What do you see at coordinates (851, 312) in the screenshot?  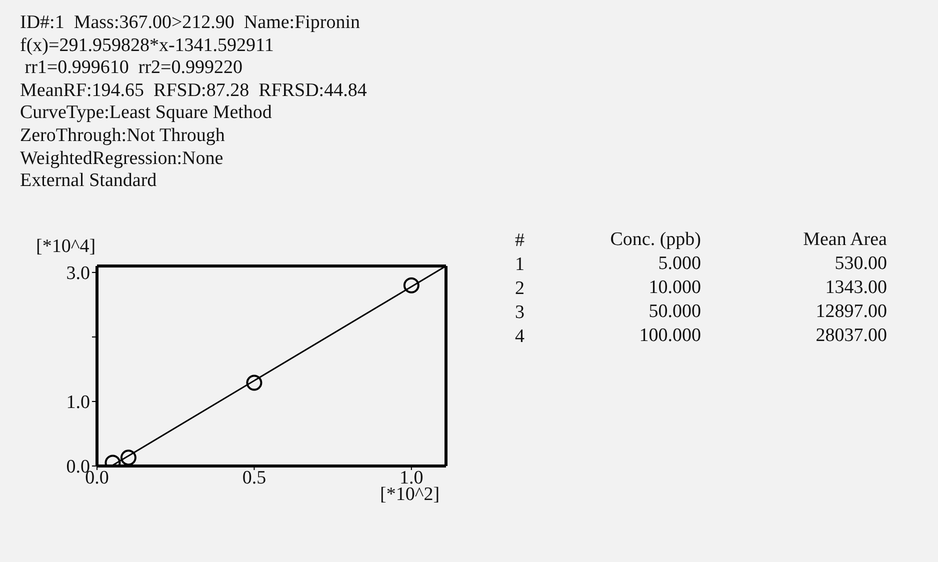 I see `text: 12897.00` at bounding box center [851, 312].